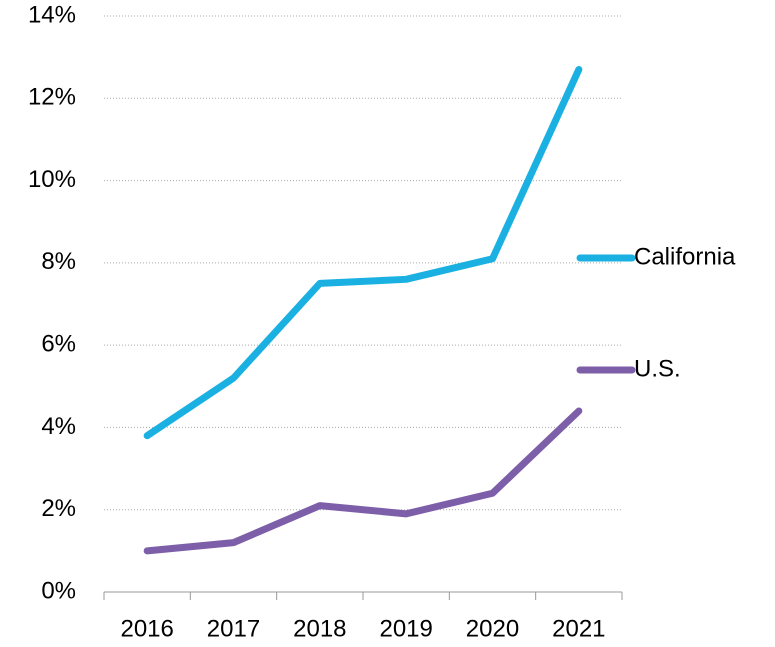 The height and width of the screenshot is (647, 775). What do you see at coordinates (657, 368) in the screenshot?
I see `legend-label: U.S.` at bounding box center [657, 368].